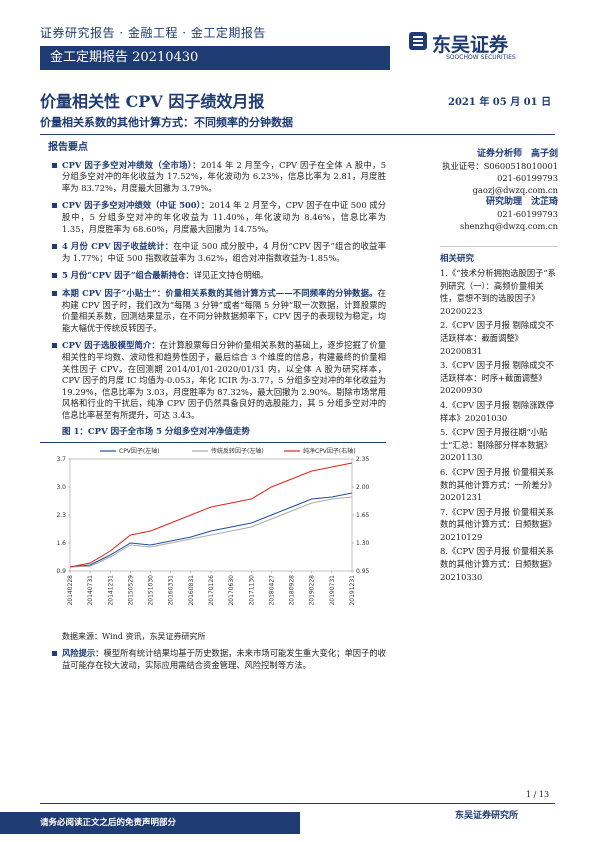  Describe the element at coordinates (191, 590) in the screenshot. I see `x-tick-label: 20160831` at that location.